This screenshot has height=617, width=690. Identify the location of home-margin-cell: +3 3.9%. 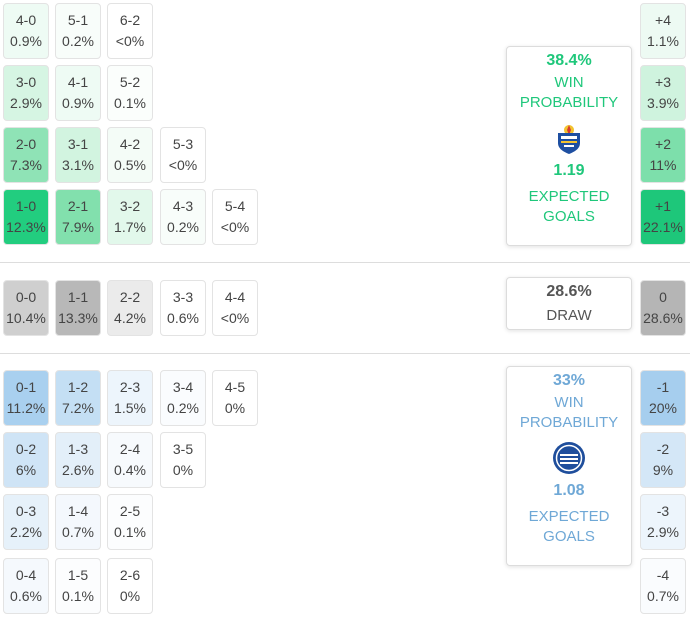
(663, 93).